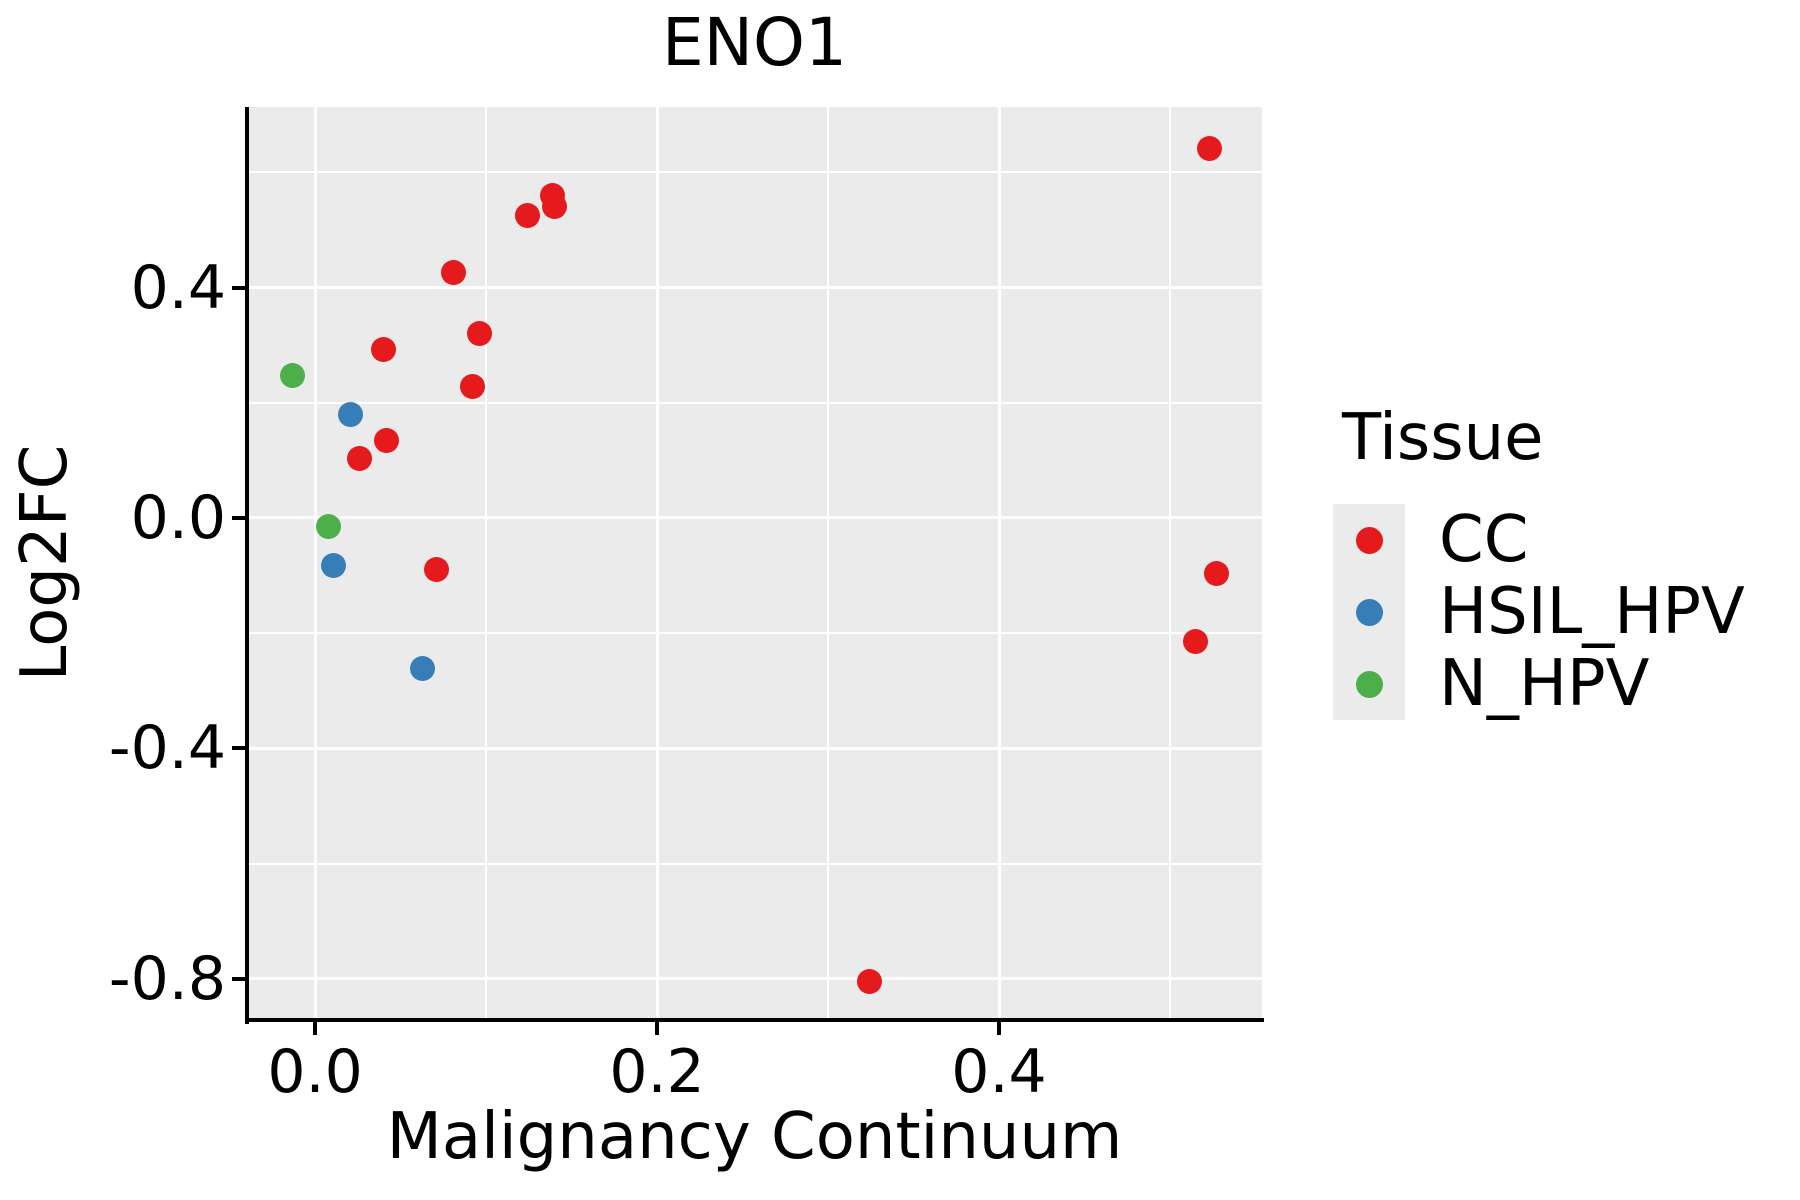 The height and width of the screenshot is (1200, 1800). I want to click on x-tick-label: 0.4, so click(999, 1072).